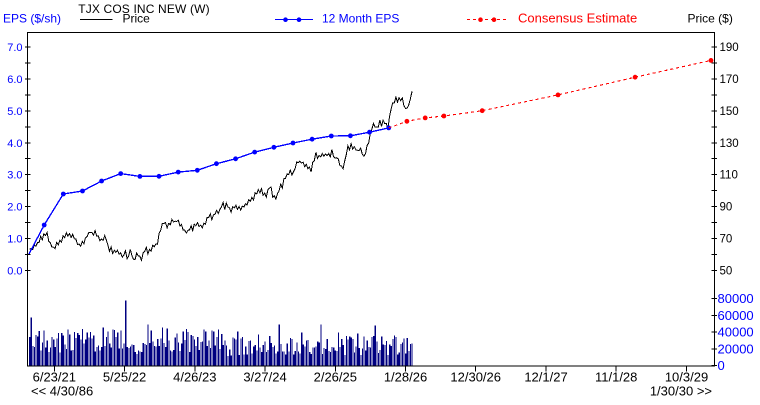  I want to click on svg-text: 90, so click(726, 208).